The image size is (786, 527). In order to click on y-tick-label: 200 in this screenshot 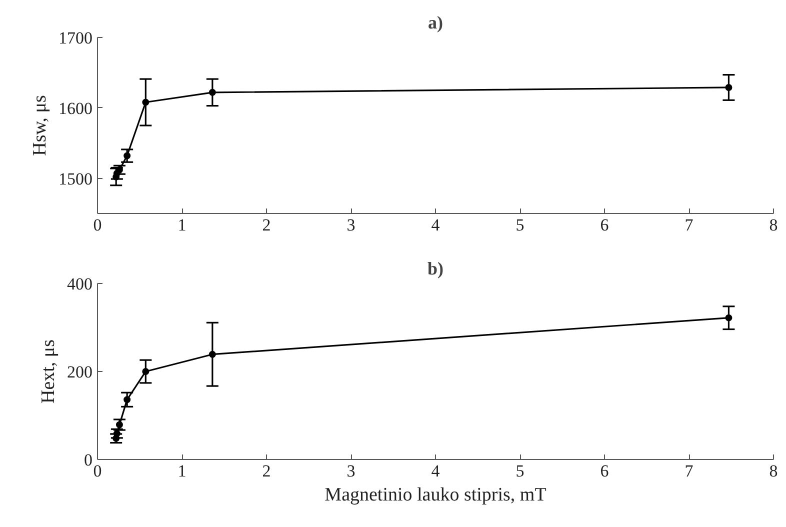, I will do `click(79, 372)`.